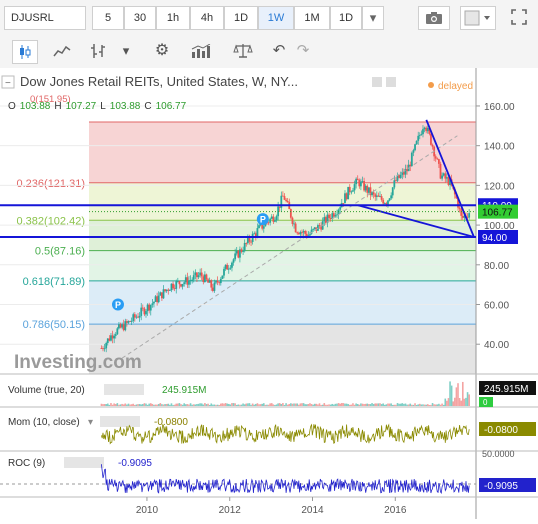 Image resolution: width=538 pixels, height=524 pixels. Describe the element at coordinates (120, 421) in the screenshot. I see `momentum-pane-controls` at that location.